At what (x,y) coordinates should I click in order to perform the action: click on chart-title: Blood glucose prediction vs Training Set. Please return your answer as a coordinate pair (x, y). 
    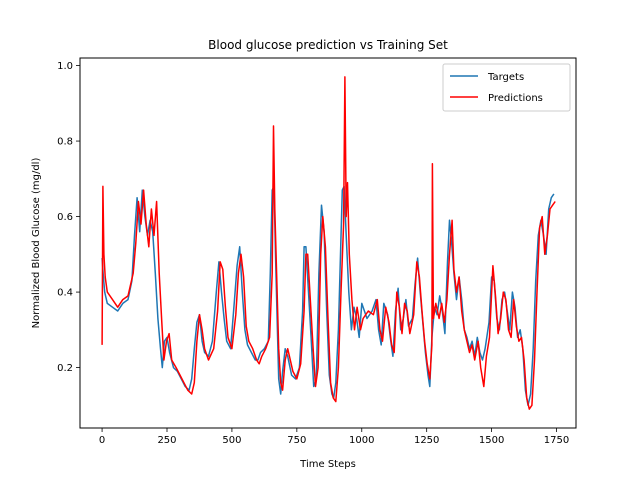
    Looking at the image, I should click on (328, 45).